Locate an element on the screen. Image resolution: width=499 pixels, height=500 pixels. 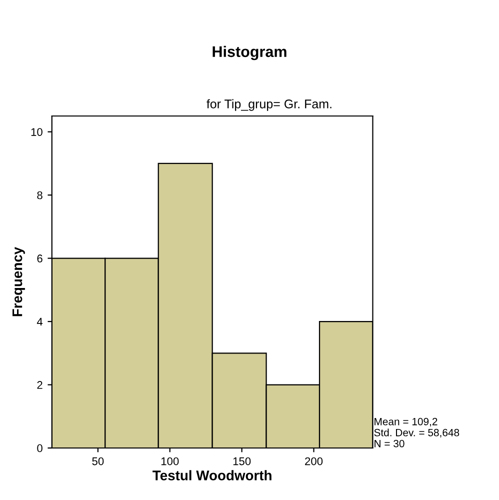
x-tick-label: 200 is located at coordinates (314, 461).